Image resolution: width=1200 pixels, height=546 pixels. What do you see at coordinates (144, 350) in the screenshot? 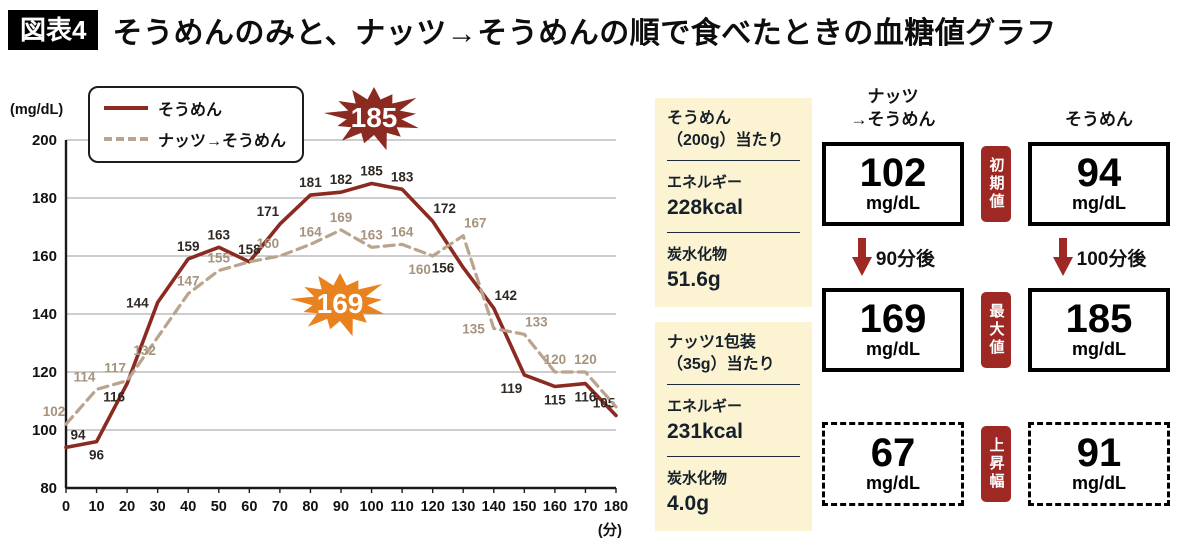
I see `point-label: 132` at bounding box center [144, 350].